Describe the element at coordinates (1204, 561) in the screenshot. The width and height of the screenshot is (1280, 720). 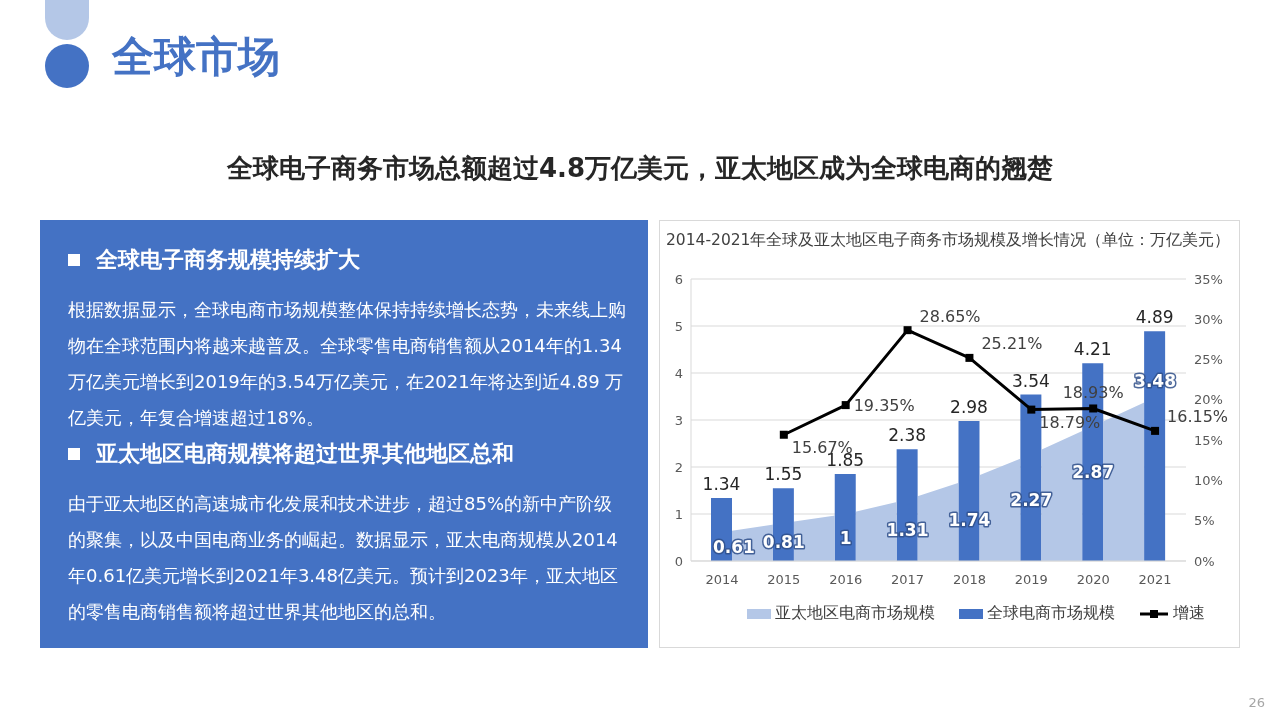
I see `y2-tick-label: 0%` at that location.